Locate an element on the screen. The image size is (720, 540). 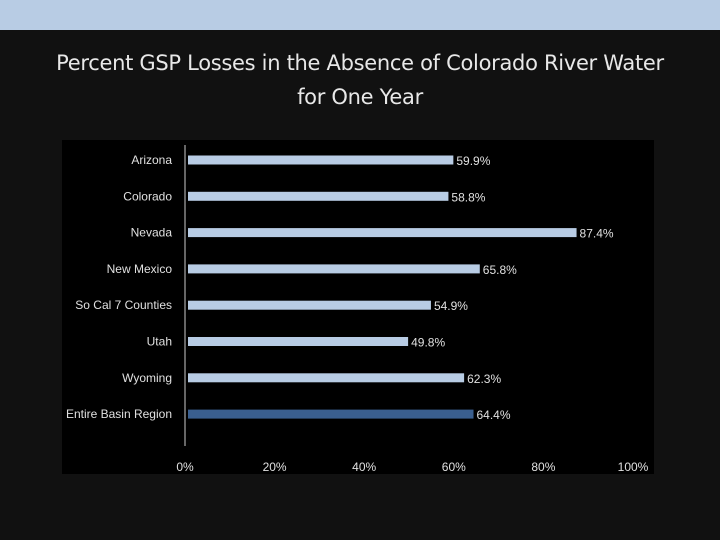
category-label-new-mexico: New Mexico is located at coordinates (140, 269).